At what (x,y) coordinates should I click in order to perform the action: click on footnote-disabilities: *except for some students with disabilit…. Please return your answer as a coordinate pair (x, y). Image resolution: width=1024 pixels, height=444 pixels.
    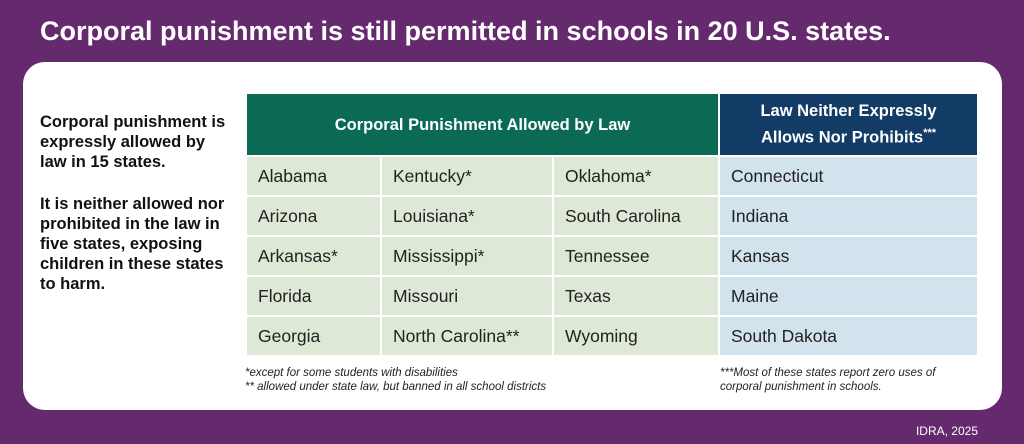
    Looking at the image, I should click on (351, 373).